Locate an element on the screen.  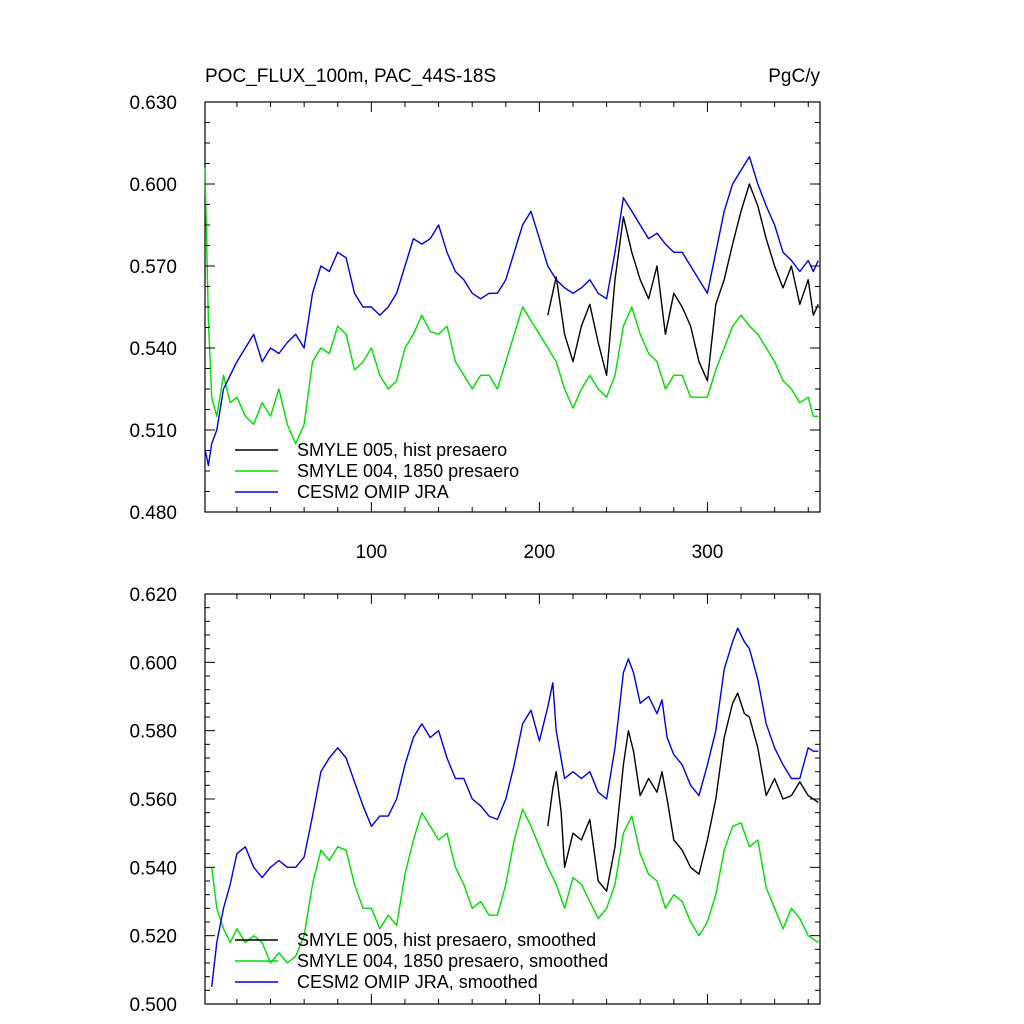
legend-label-0: SMYLE 005, hist presaero, smoothed is located at coordinates (446, 940).